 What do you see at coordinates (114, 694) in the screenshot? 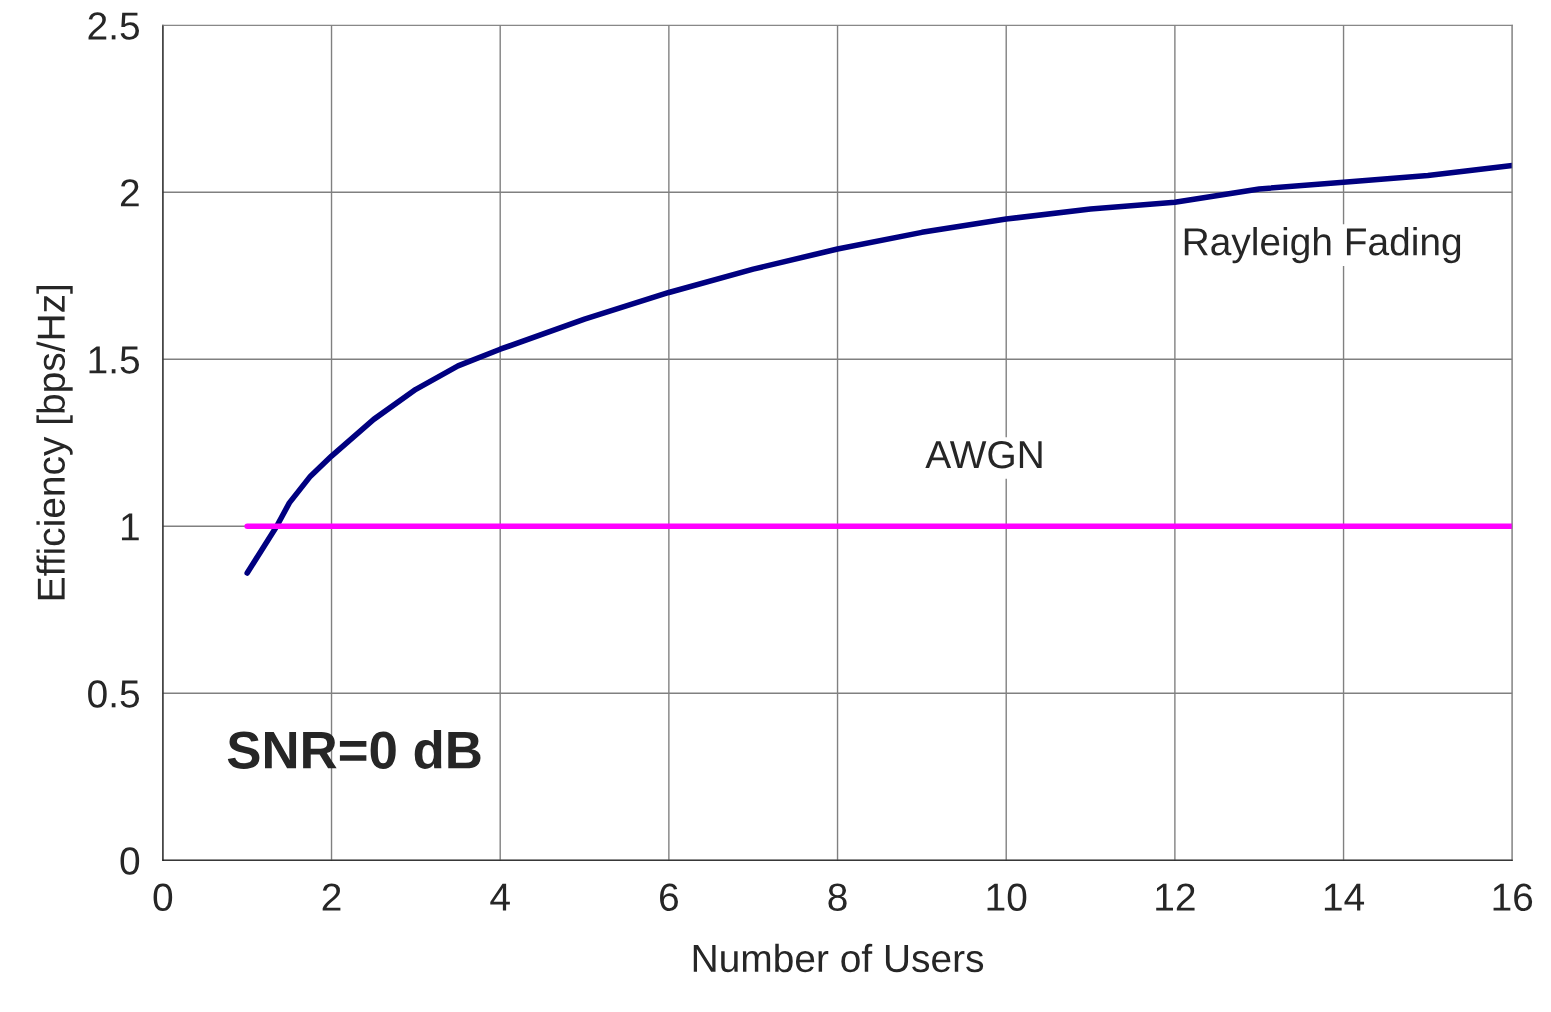
I see `y-tick-label: 0.5` at bounding box center [114, 694].